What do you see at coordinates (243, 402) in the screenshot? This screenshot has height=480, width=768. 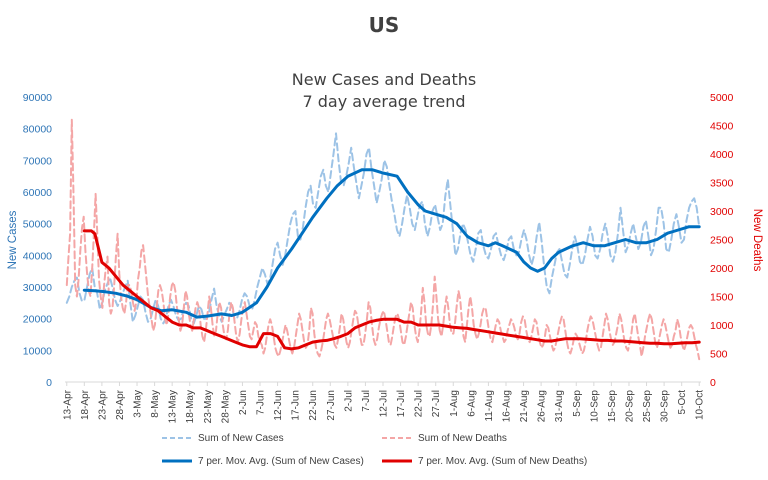 I see `x-tick-label: 2-Jun` at bounding box center [243, 402].